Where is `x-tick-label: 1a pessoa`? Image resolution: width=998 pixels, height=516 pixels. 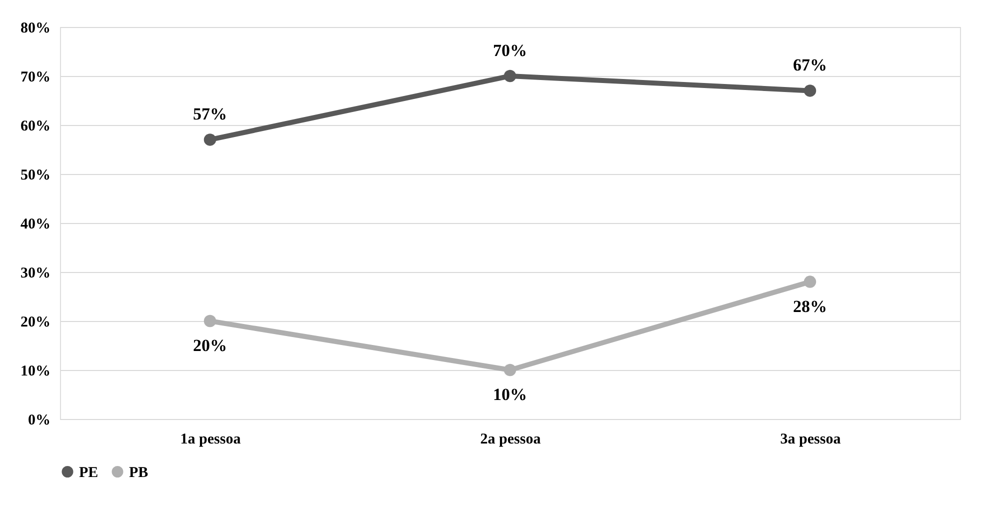
x-tick-label: 1a pessoa is located at coordinates (211, 440).